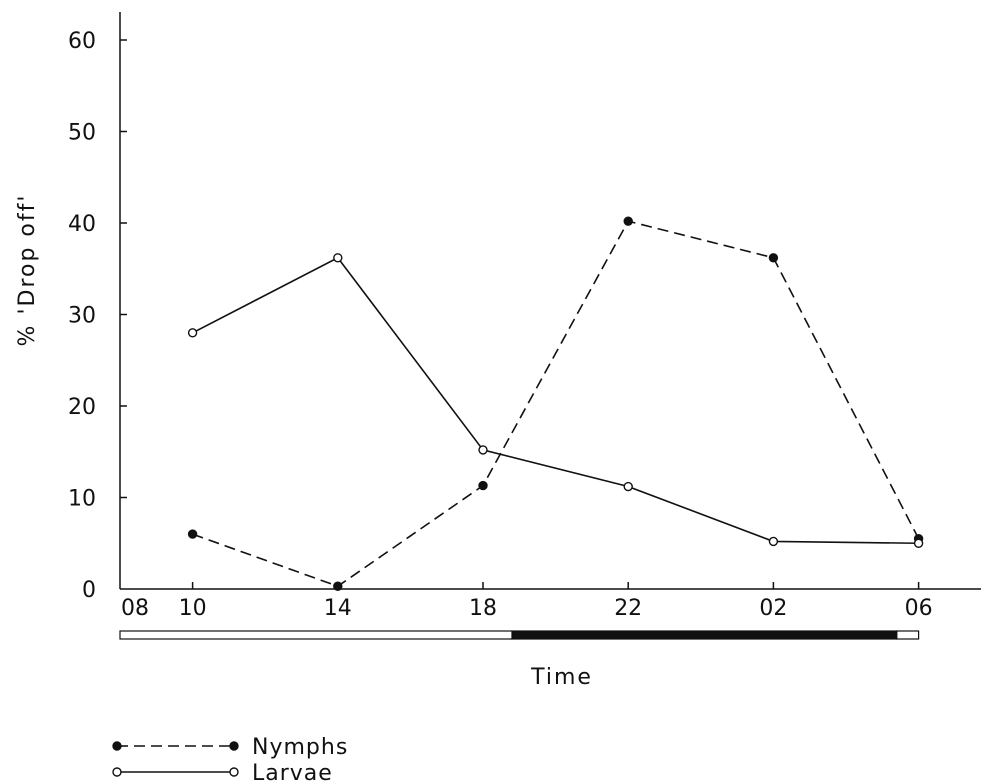  I want to click on y-ticks: 0 10 20 30 40 50 60, so click(97, 316).